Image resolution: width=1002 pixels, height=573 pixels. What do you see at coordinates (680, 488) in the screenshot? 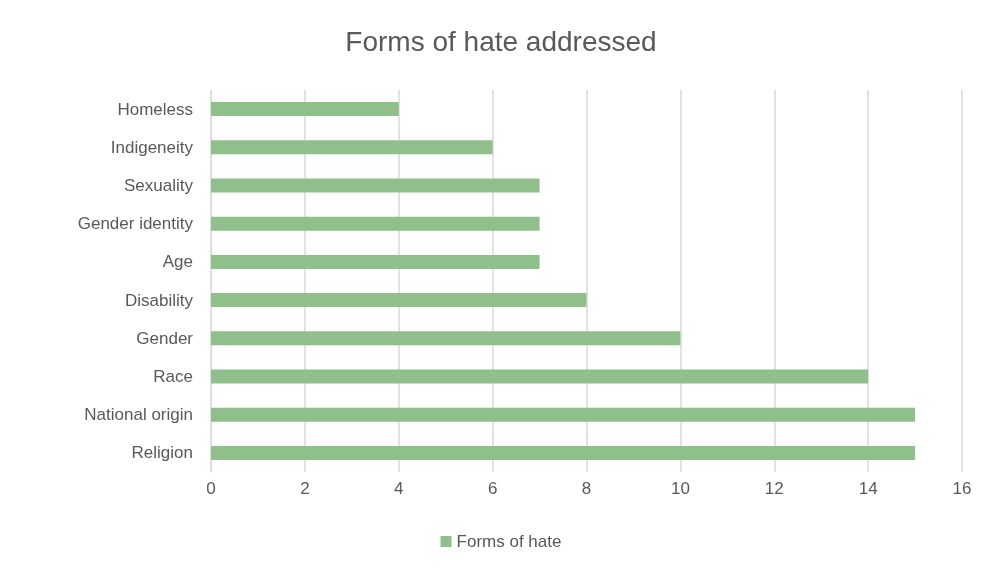
I see `x-tick-label: 10` at bounding box center [680, 488].